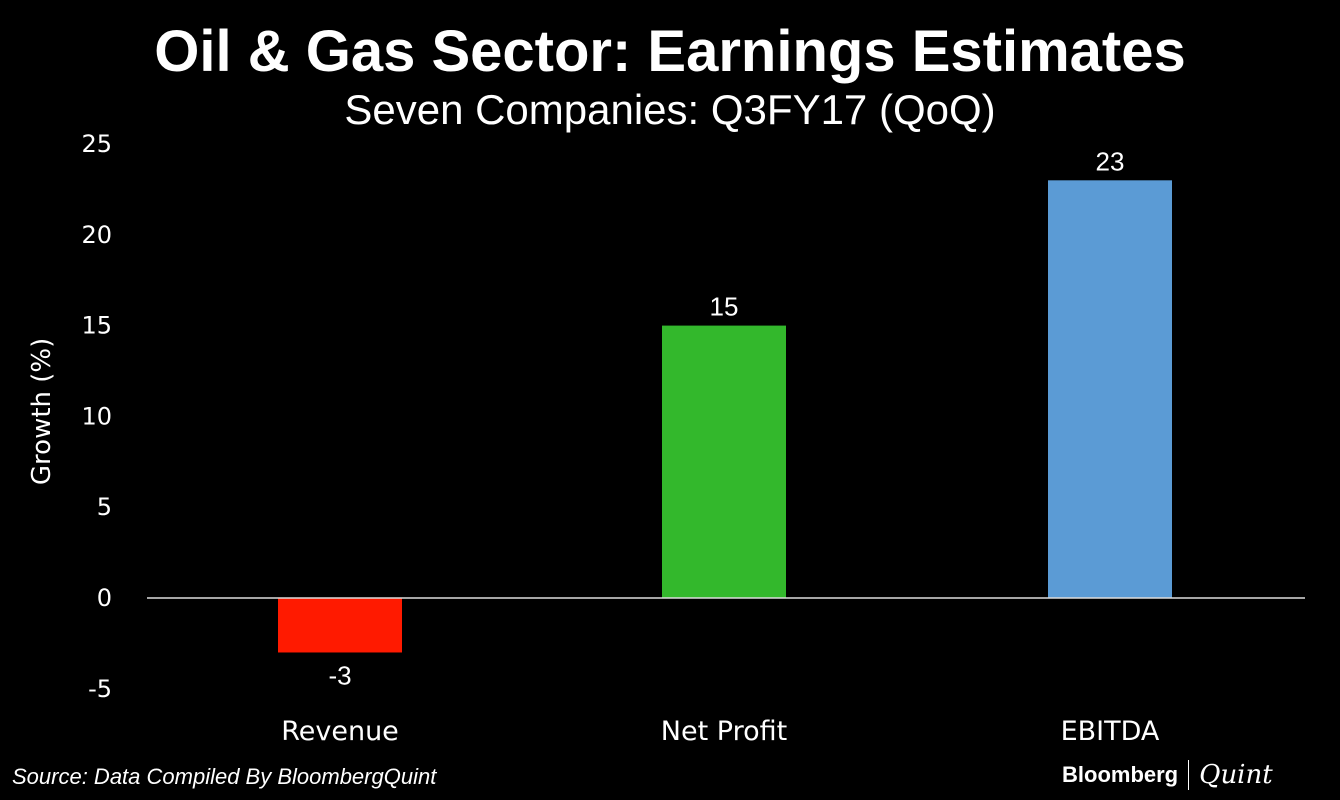 Image resolution: width=1340 pixels, height=800 pixels. Describe the element at coordinates (670, 51) in the screenshot. I see `chart-title: Oil & Gas Sector: Earnings Estimates` at that location.